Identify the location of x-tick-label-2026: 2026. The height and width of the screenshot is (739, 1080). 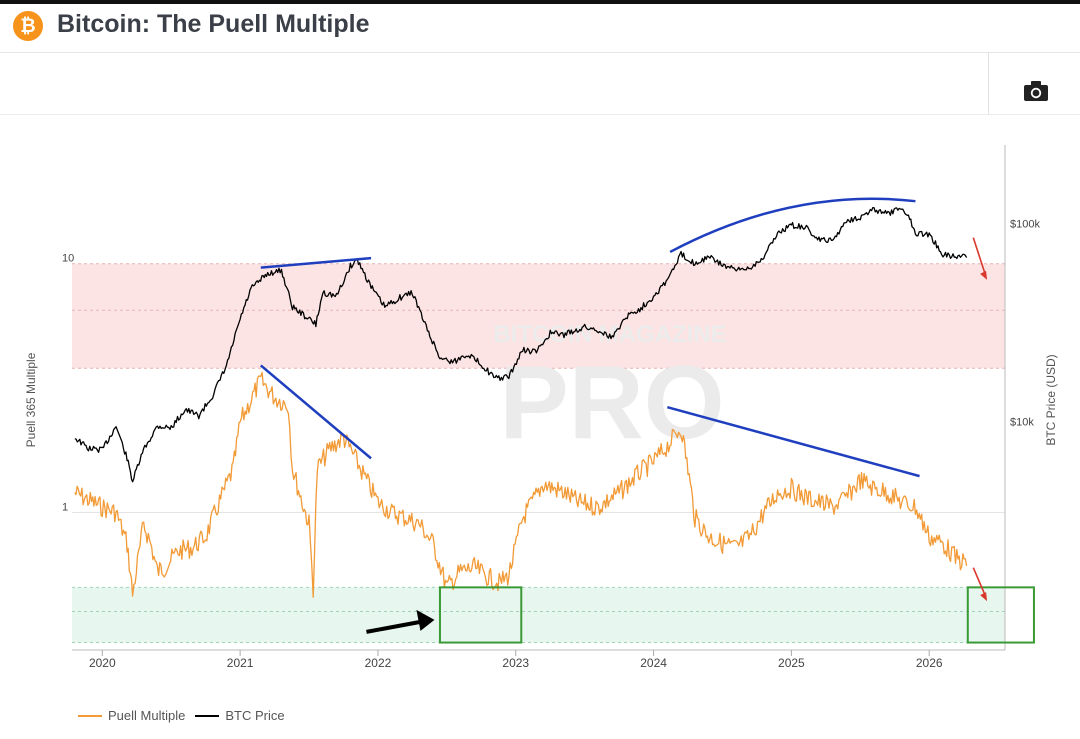
(929, 663).